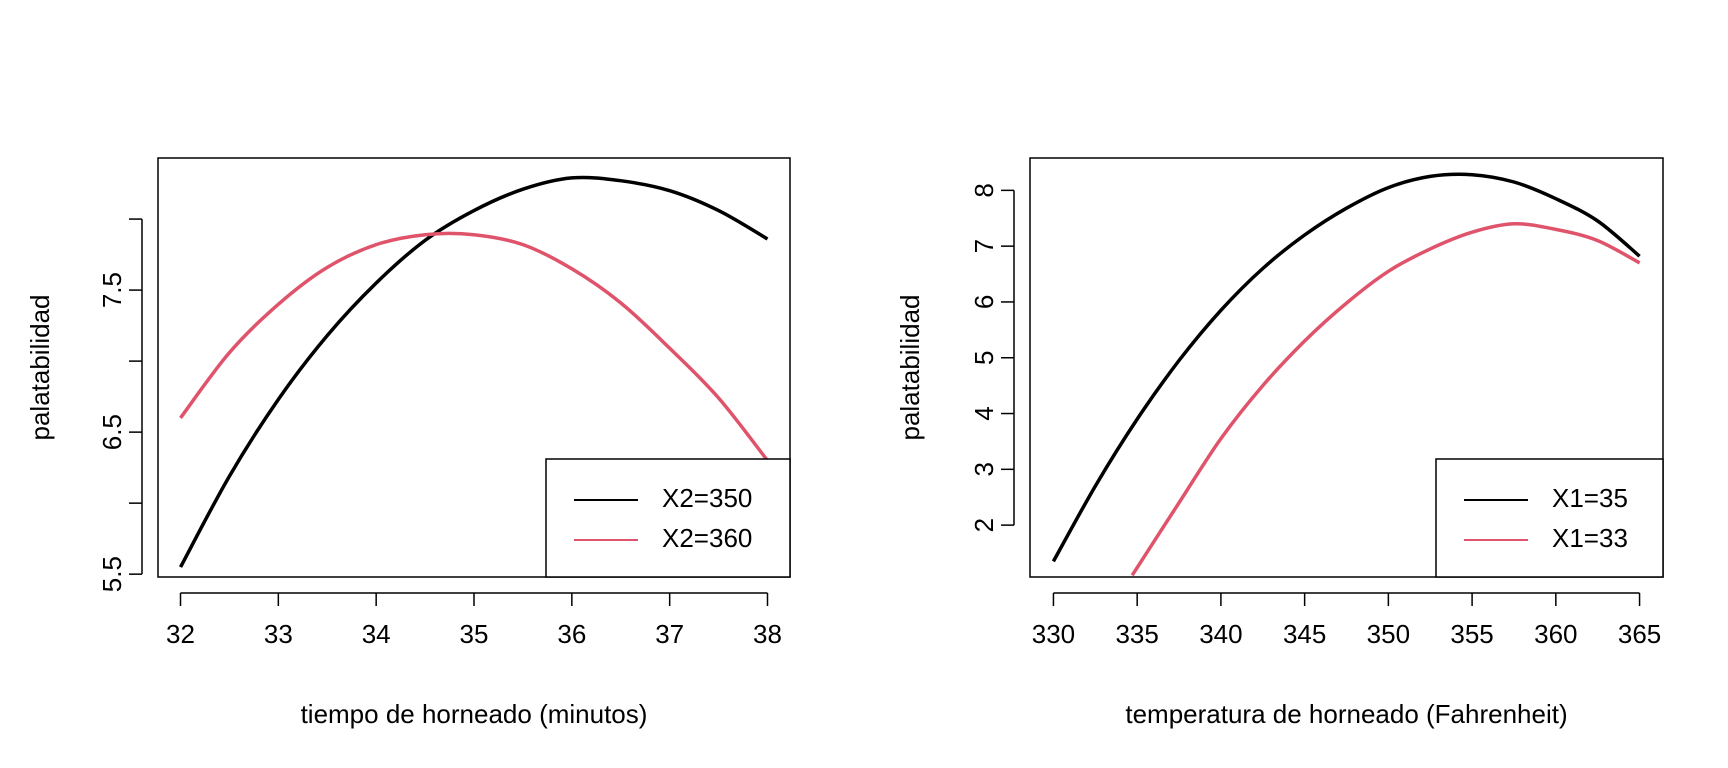 The height and width of the screenshot is (768, 1728). I want to click on y-axis: 5.5 6.5 7.5, so click(120, 405).